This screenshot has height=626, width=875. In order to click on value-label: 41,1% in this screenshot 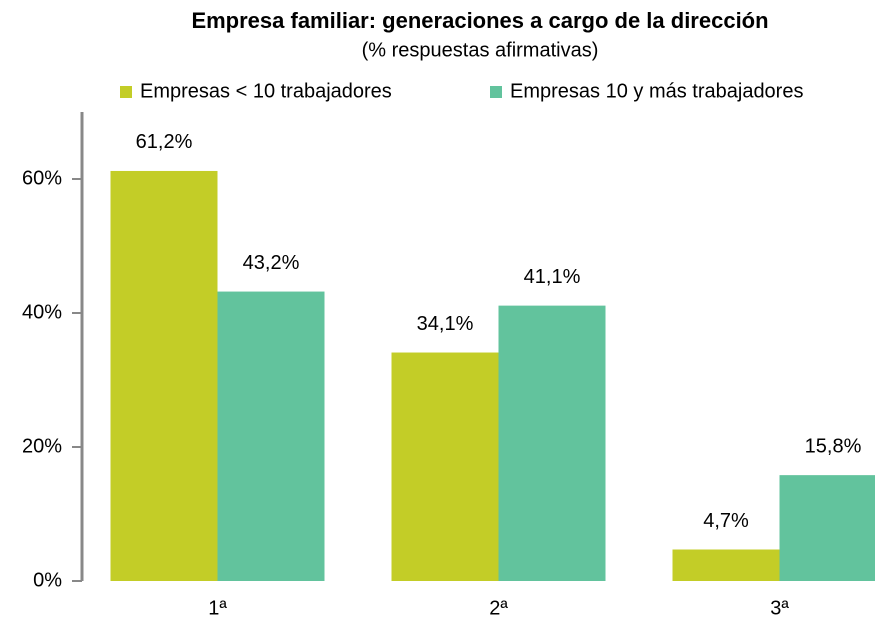, I will do `click(552, 277)`.